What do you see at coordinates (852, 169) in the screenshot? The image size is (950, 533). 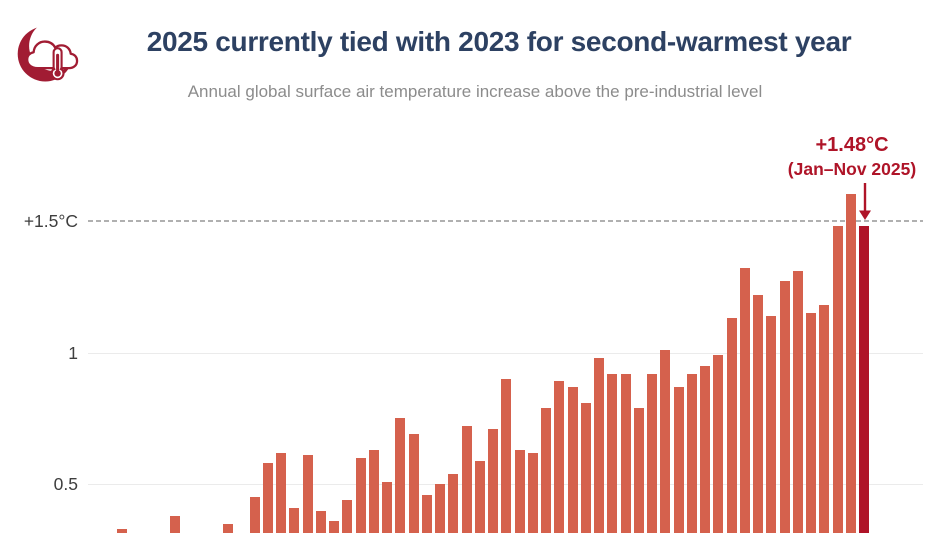 I see `highlight-period-label: (Jan–Nov 2025)` at bounding box center [852, 169].